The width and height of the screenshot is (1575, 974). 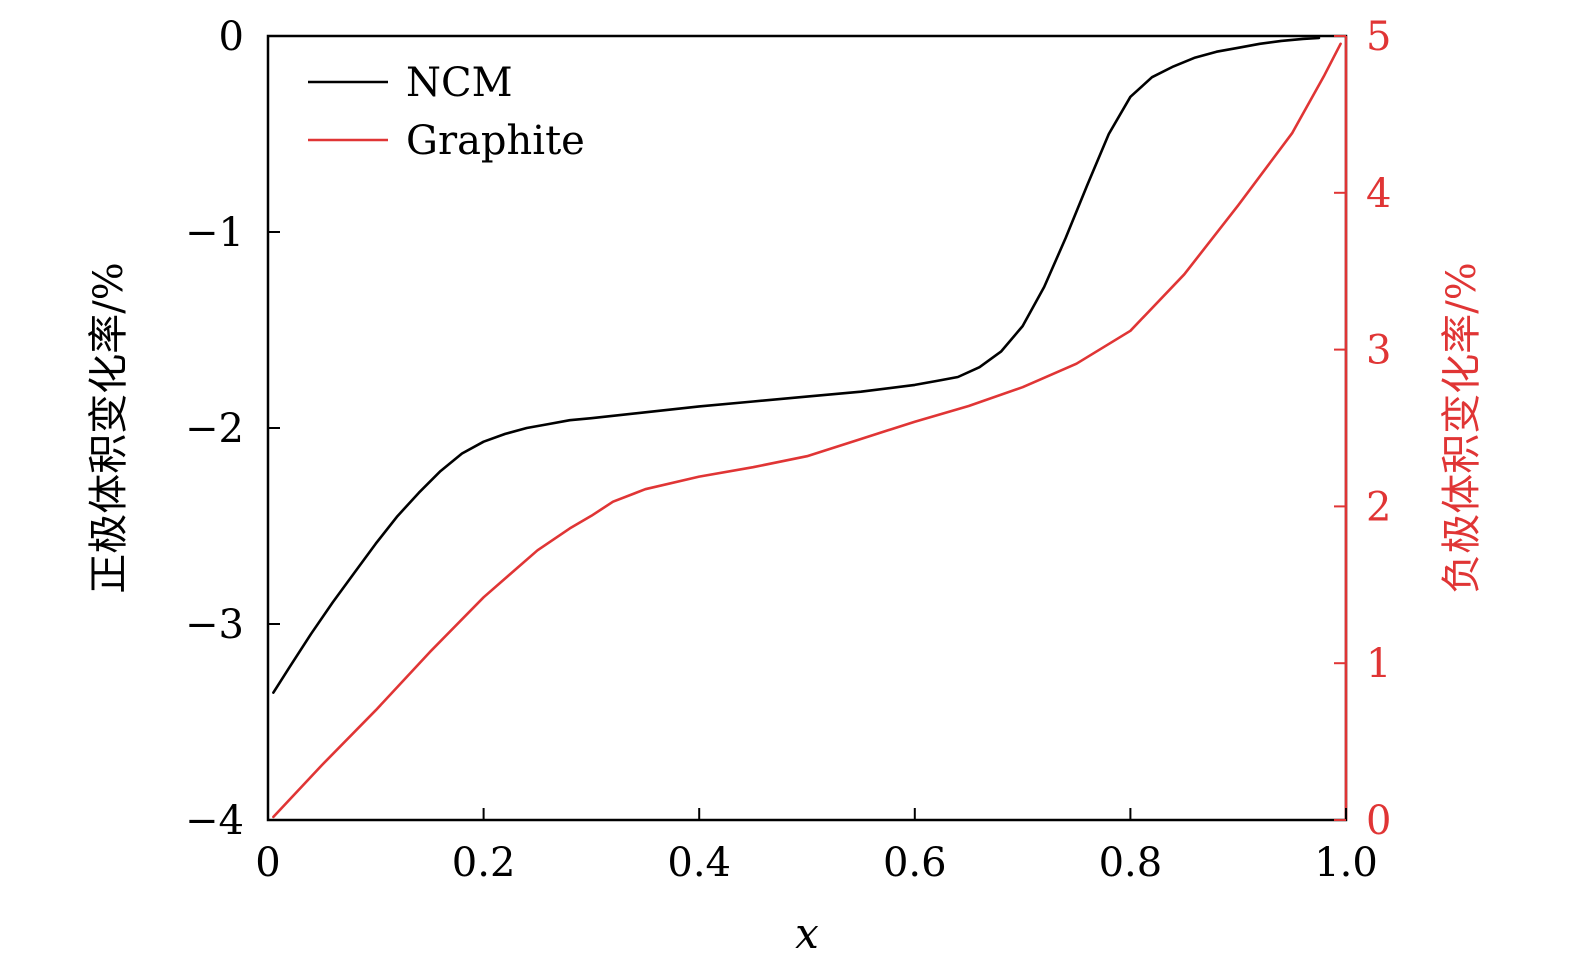 What do you see at coordinates (816, 847) in the screenshot?
I see `x-axis-ticks: 0 0.2 0.4 0.6 0.8 1.0` at bounding box center [816, 847].